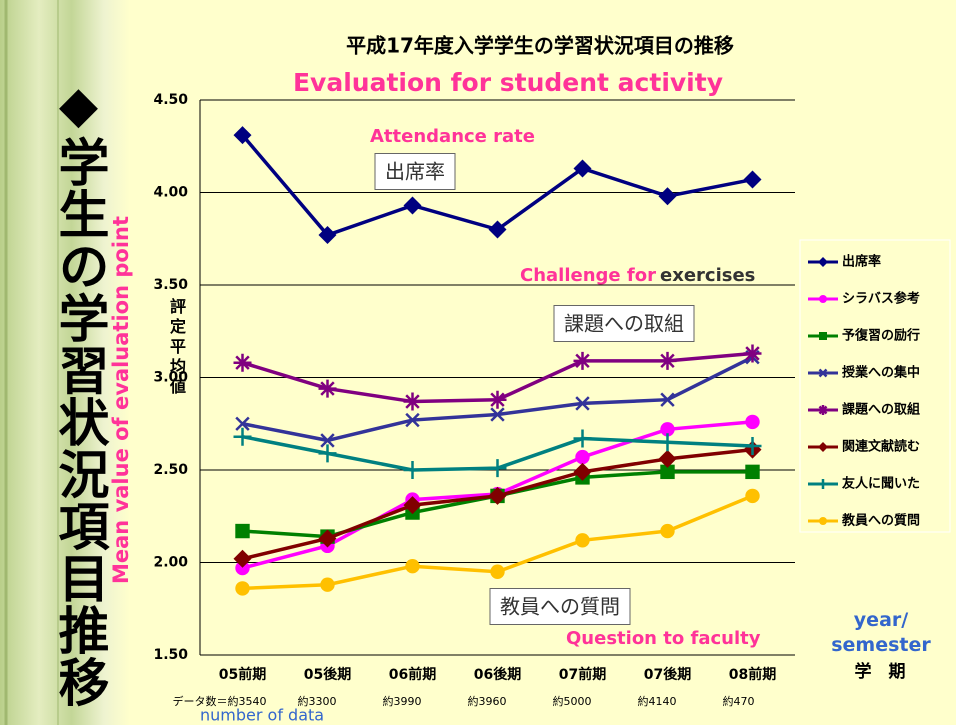 The width and height of the screenshot is (956, 725). What do you see at coordinates (170, 378) in the screenshot?
I see `y-tick-label: 3.00` at bounding box center [170, 378].